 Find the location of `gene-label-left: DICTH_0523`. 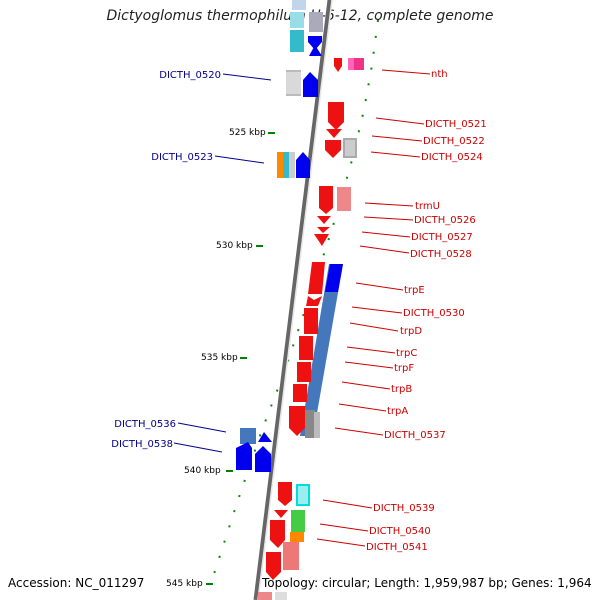

gene-label-left: DICTH_0523 is located at coordinates (182, 157).